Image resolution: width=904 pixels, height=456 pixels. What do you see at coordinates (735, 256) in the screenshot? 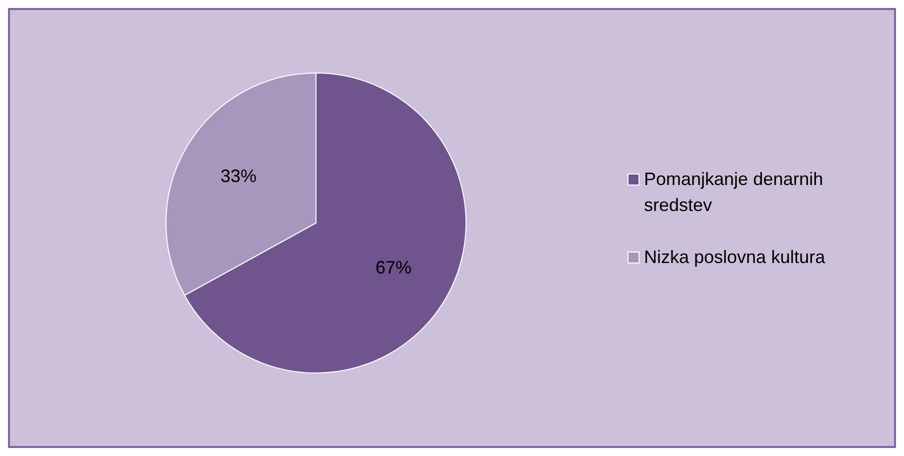
I see `legend-label: Nizka poslovna kultura` at bounding box center [735, 256].